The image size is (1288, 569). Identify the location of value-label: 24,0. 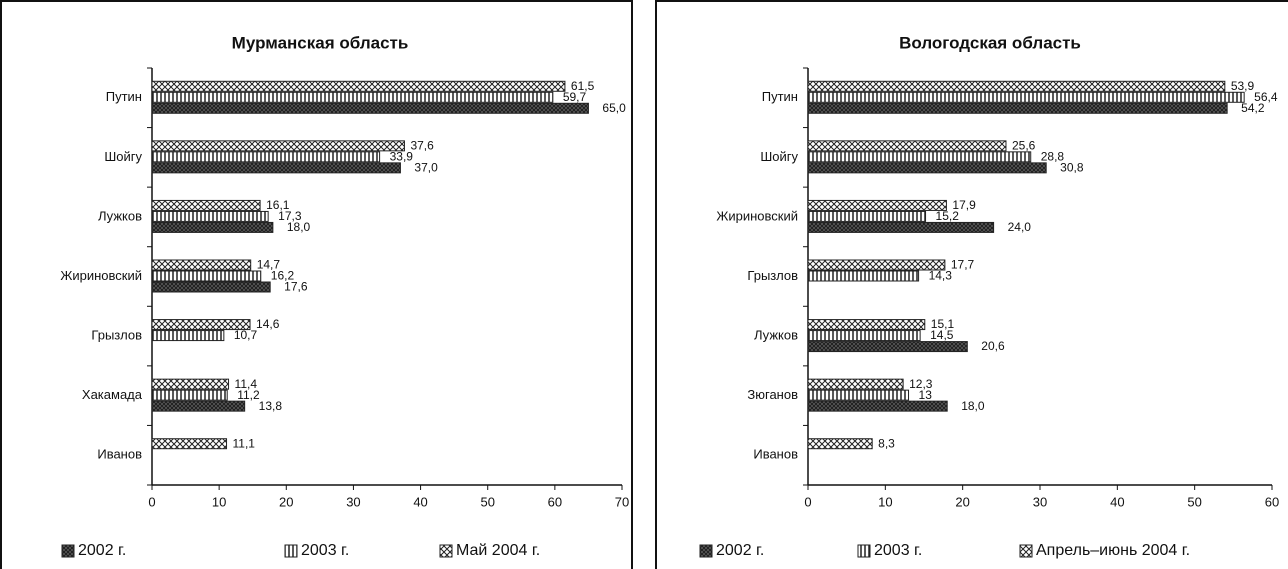
(1020, 227).